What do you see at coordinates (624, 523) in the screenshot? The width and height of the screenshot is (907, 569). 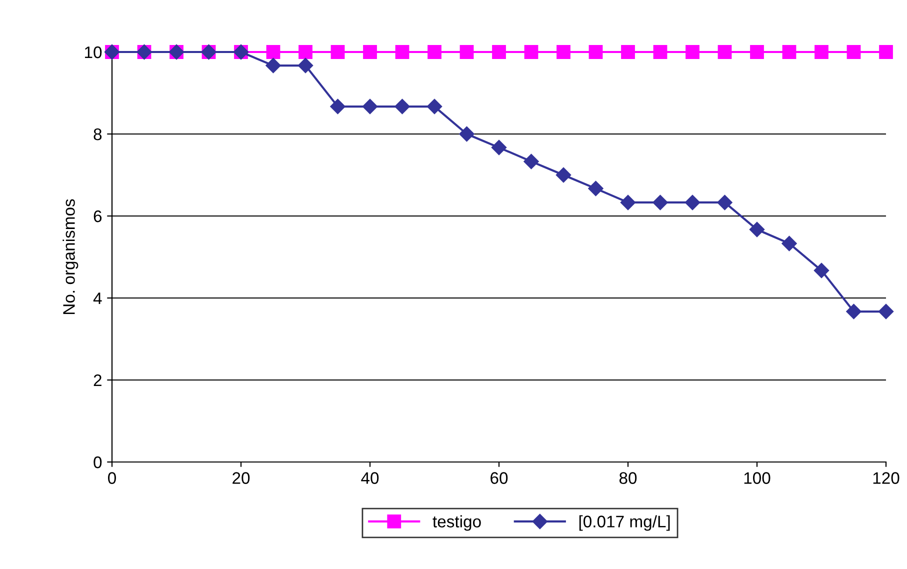 I see `legend-label: [0.017 mg/L]` at bounding box center [624, 523].